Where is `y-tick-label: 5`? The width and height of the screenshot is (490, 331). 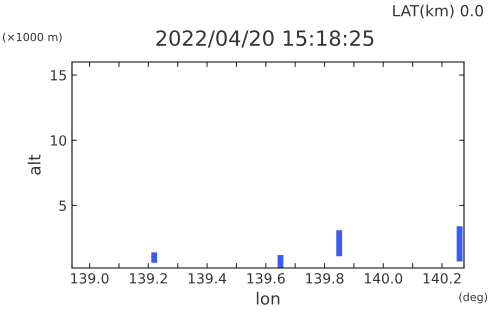 y-tick-label: 5 is located at coordinates (62, 205).